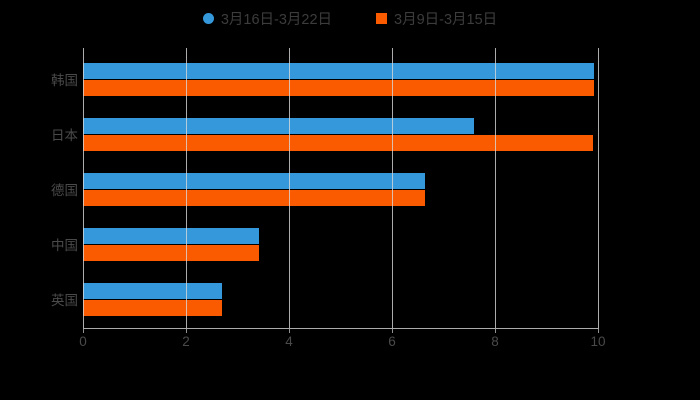 This screenshot has height=400, width=700. I want to click on legend-entry-series-1: 3月16日-3月22日, so click(267, 18).